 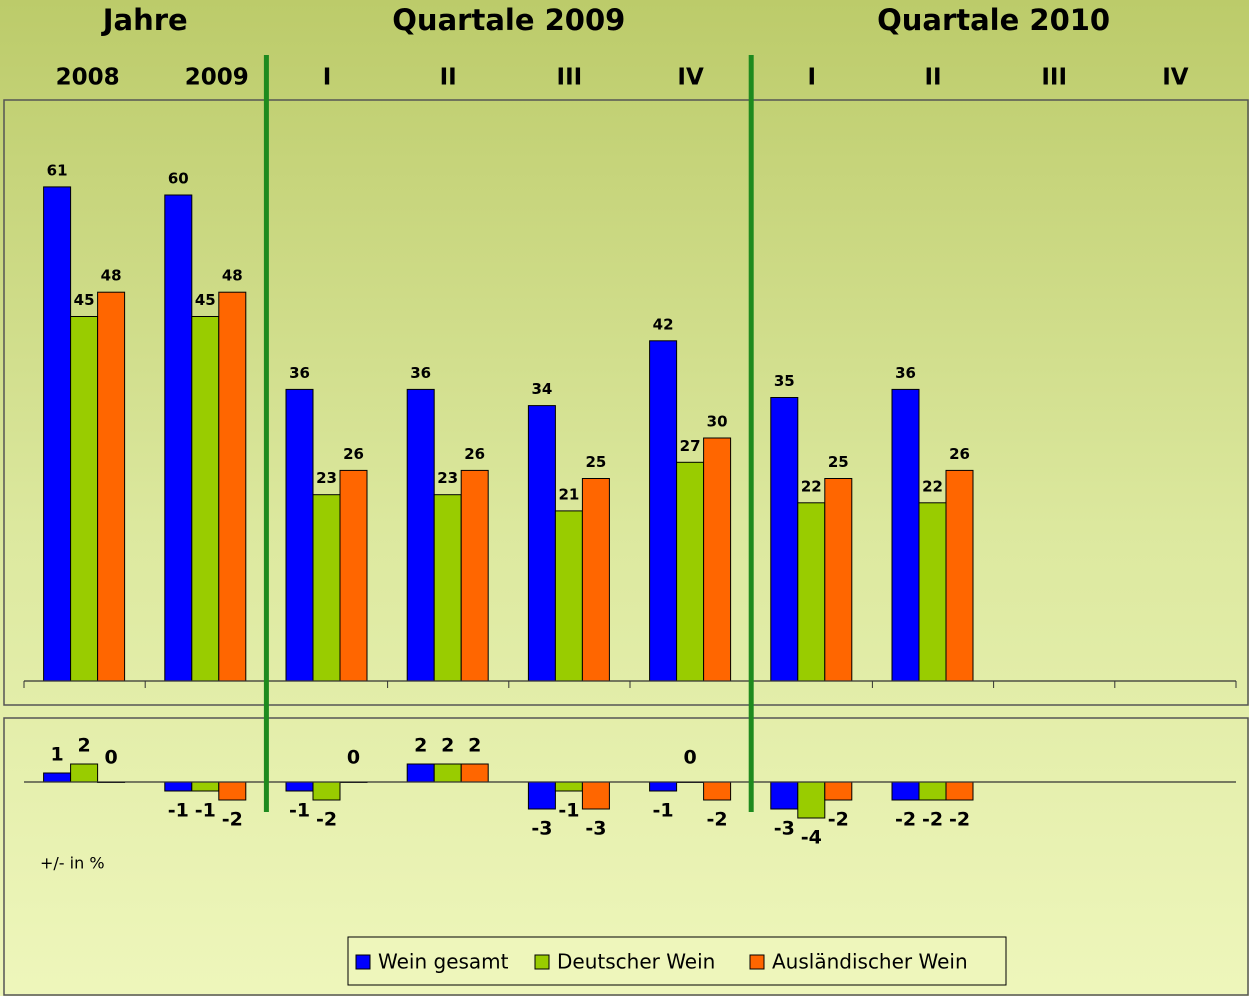 I want to click on data-label: 30, so click(x=717, y=422).